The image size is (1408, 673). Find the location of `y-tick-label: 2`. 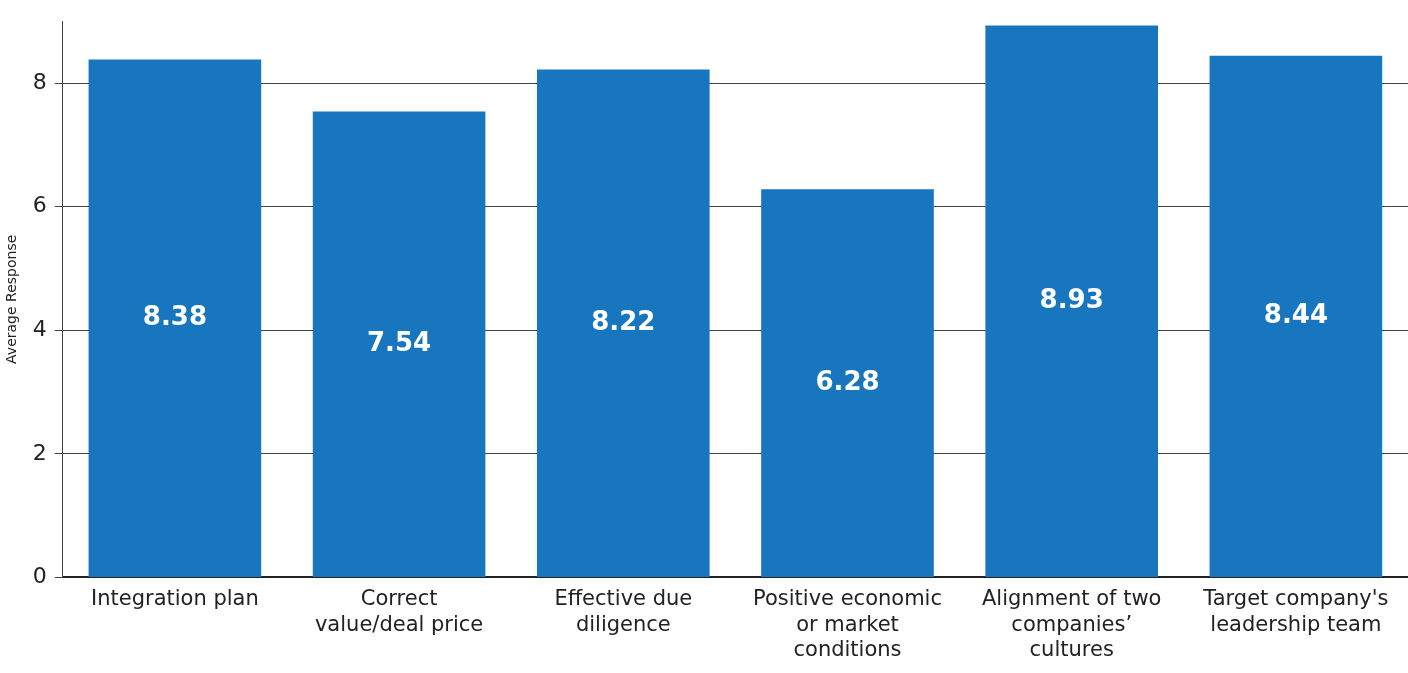

y-tick-label: 2 is located at coordinates (39, 452).